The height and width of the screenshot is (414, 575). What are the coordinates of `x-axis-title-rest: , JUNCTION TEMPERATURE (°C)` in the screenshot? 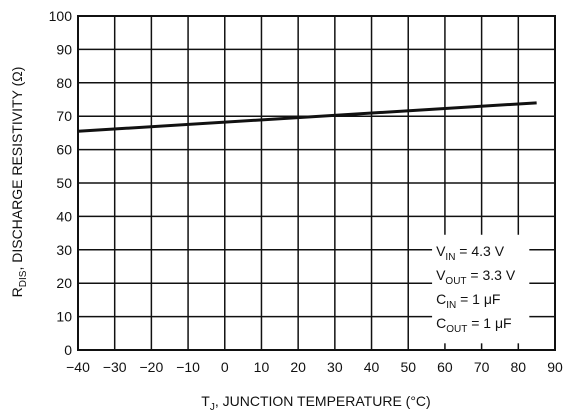 It's located at (323, 401).